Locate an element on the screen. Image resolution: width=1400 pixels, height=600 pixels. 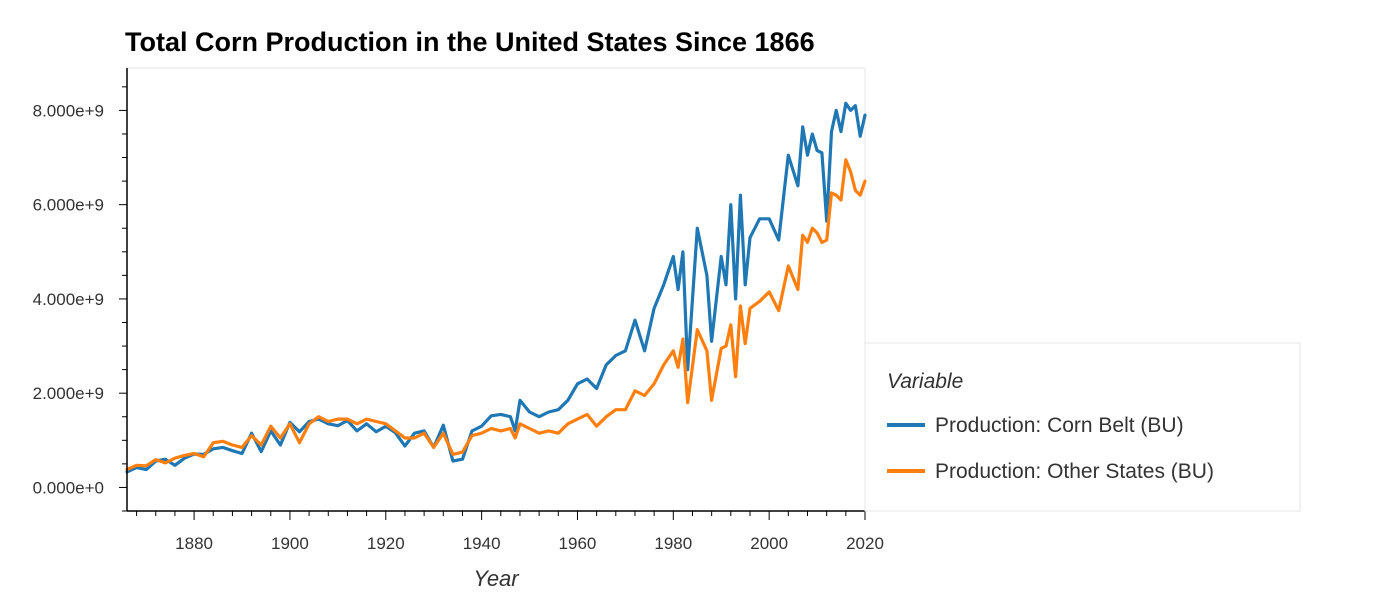
x-tick-label: 1920 is located at coordinates (386, 543).